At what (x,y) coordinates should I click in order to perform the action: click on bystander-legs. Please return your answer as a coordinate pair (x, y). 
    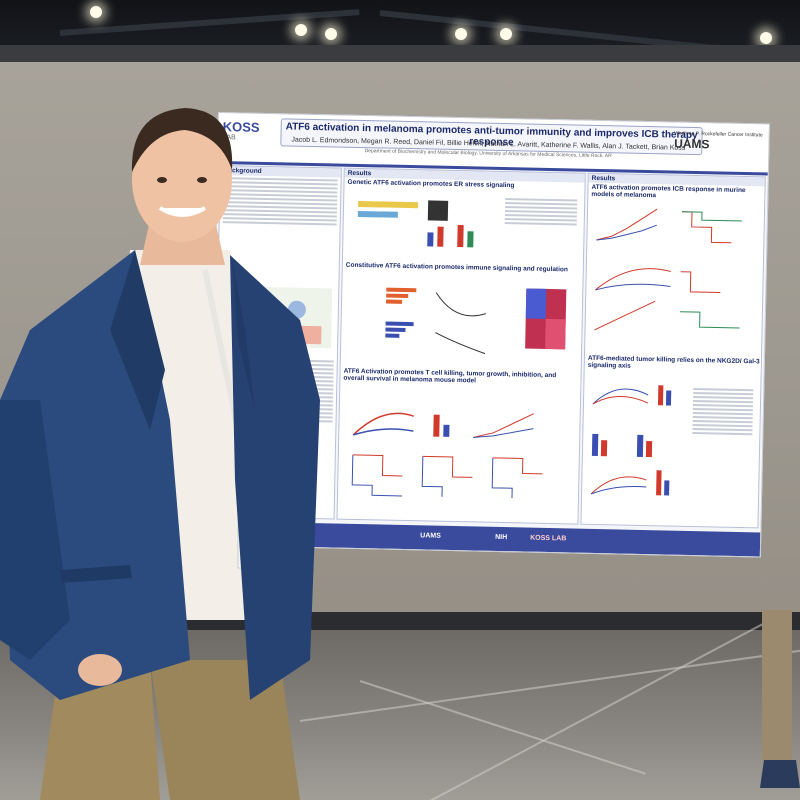
    Looking at the image, I should click on (780, 699).